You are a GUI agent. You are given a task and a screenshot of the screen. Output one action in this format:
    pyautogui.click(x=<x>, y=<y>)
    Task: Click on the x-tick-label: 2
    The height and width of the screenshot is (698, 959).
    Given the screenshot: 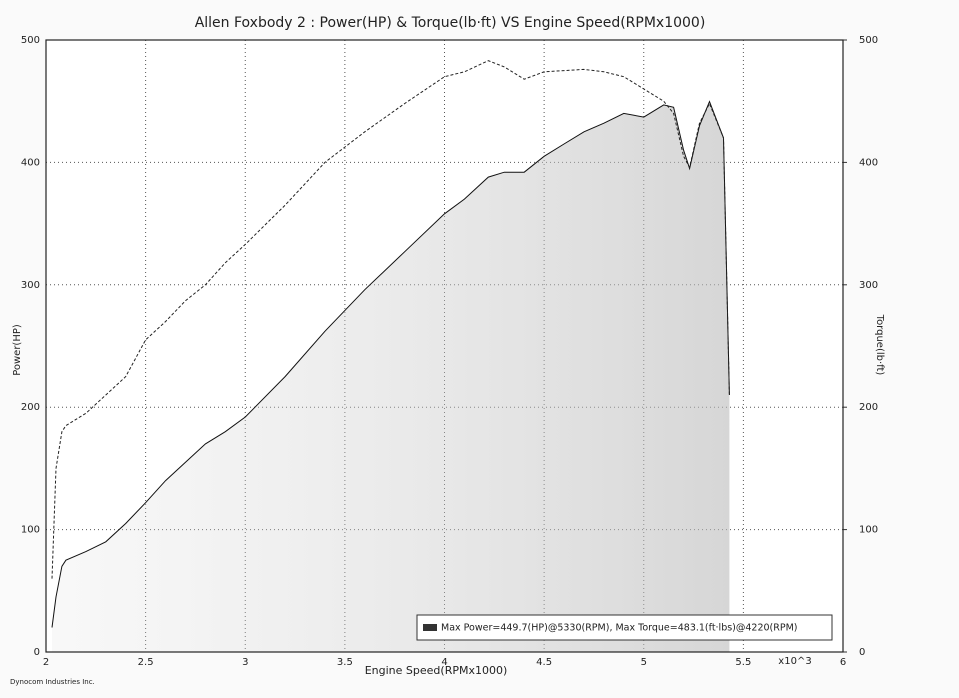 What is the action you would take?
    pyautogui.click(x=46, y=662)
    